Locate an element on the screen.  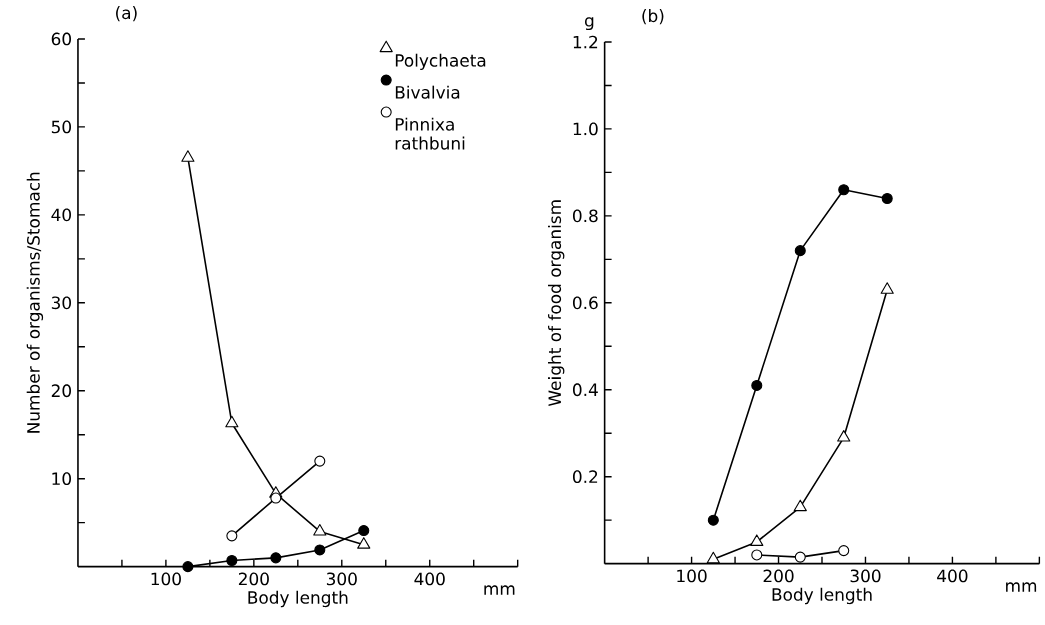
y-tick-label: 30 is located at coordinates (61, 303).